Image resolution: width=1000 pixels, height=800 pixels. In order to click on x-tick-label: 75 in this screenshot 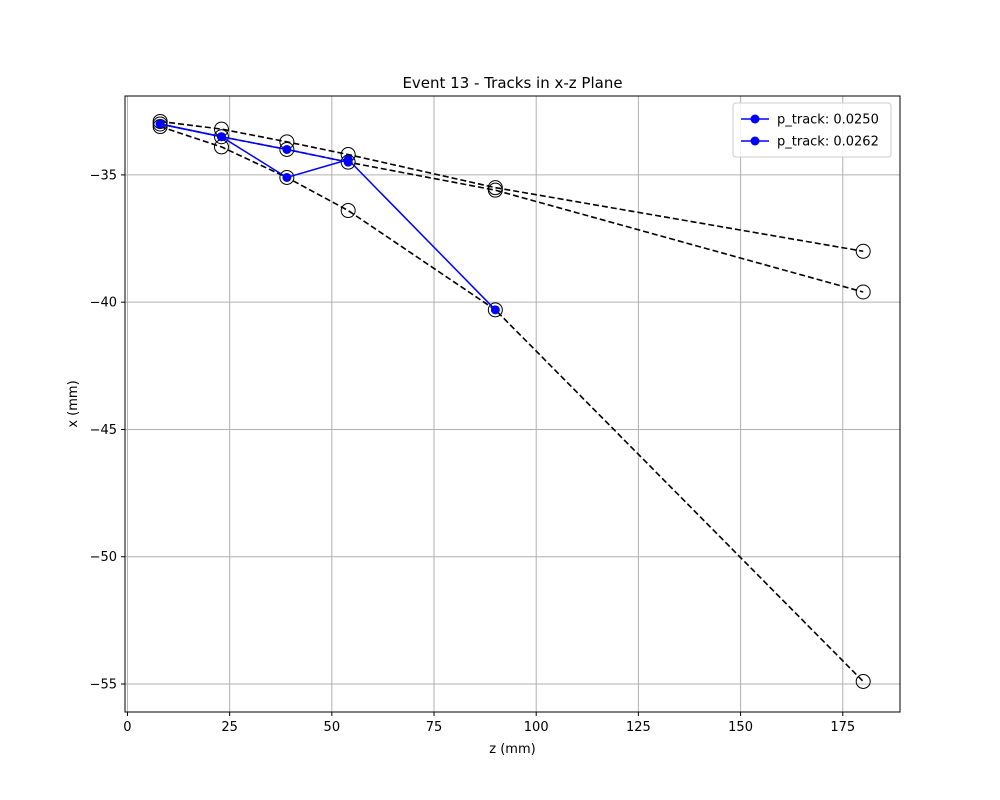, I will do `click(434, 727)`.